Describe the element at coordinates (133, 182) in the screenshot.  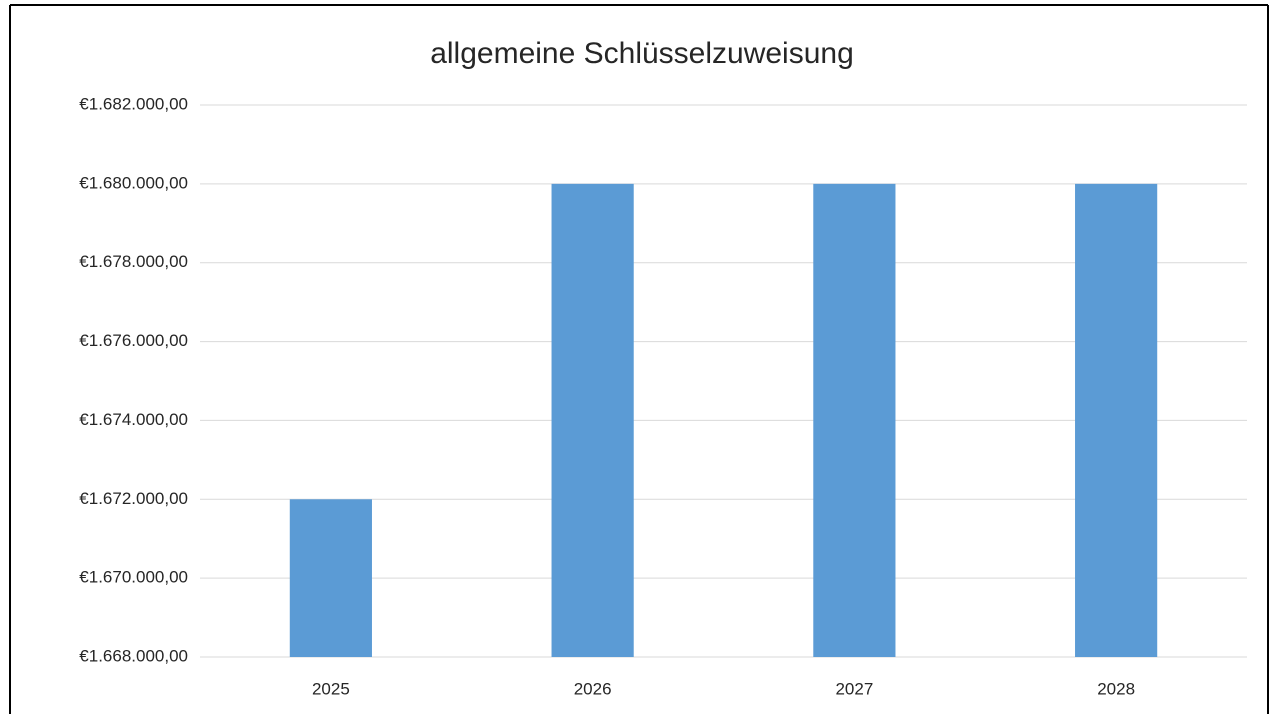
I see `y-tick-label: €1.680.000,00` at that location.